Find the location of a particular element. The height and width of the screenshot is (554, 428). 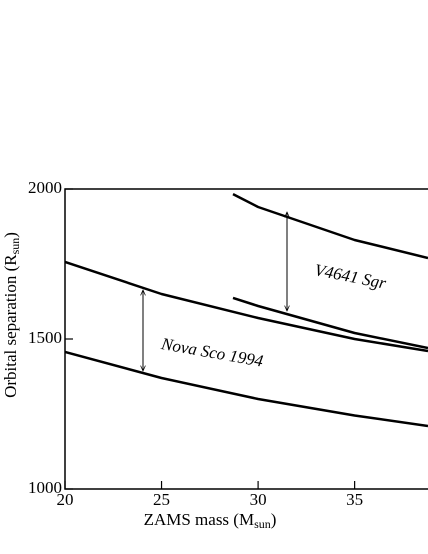

y-tick-label: 1000 is located at coordinates (45, 487).